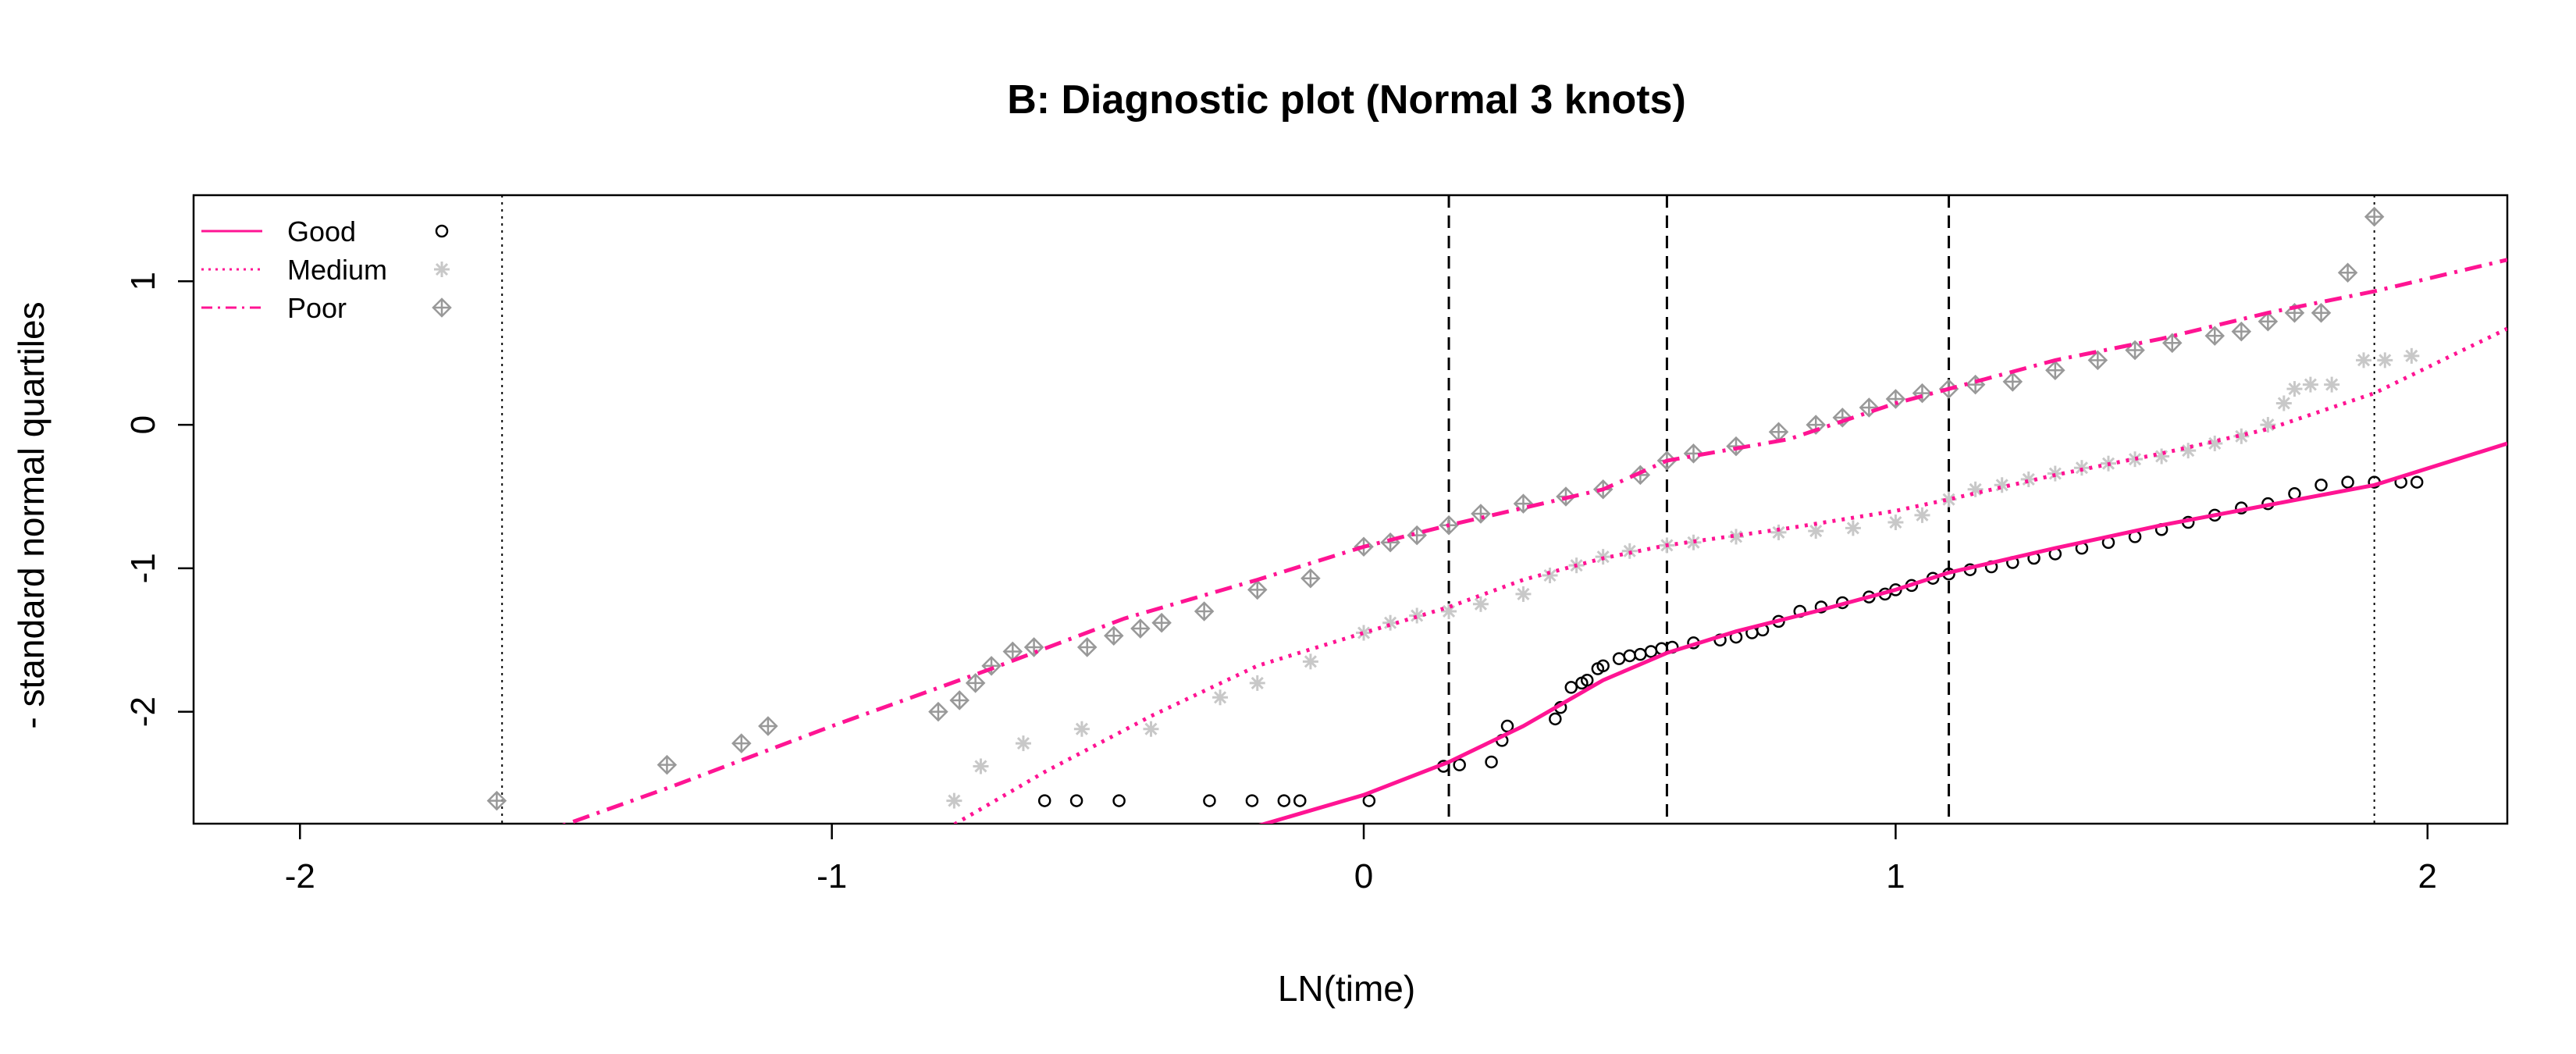 The width and height of the screenshot is (2576, 1054). I want to click on x-tick-label: -1, so click(832, 876).